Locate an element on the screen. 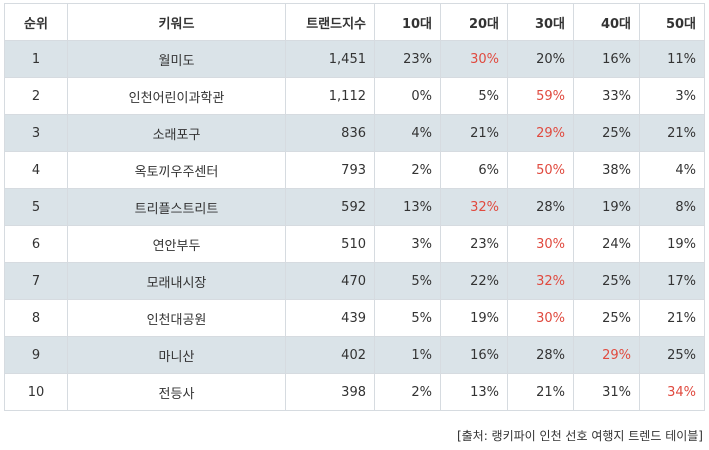 The image size is (709, 450). age-40s-cell: 38% is located at coordinates (606, 170).